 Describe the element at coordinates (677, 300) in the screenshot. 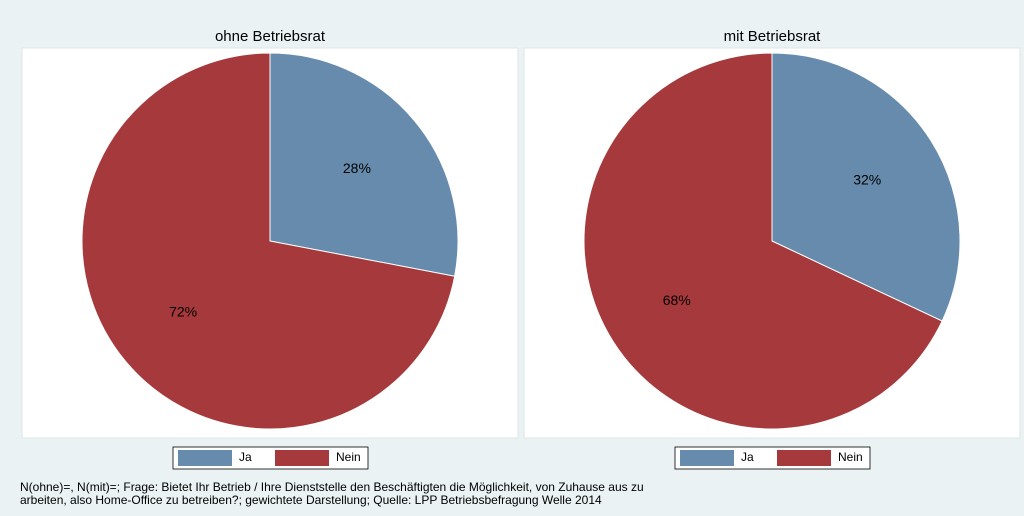

I see `slice-label: 68%` at that location.